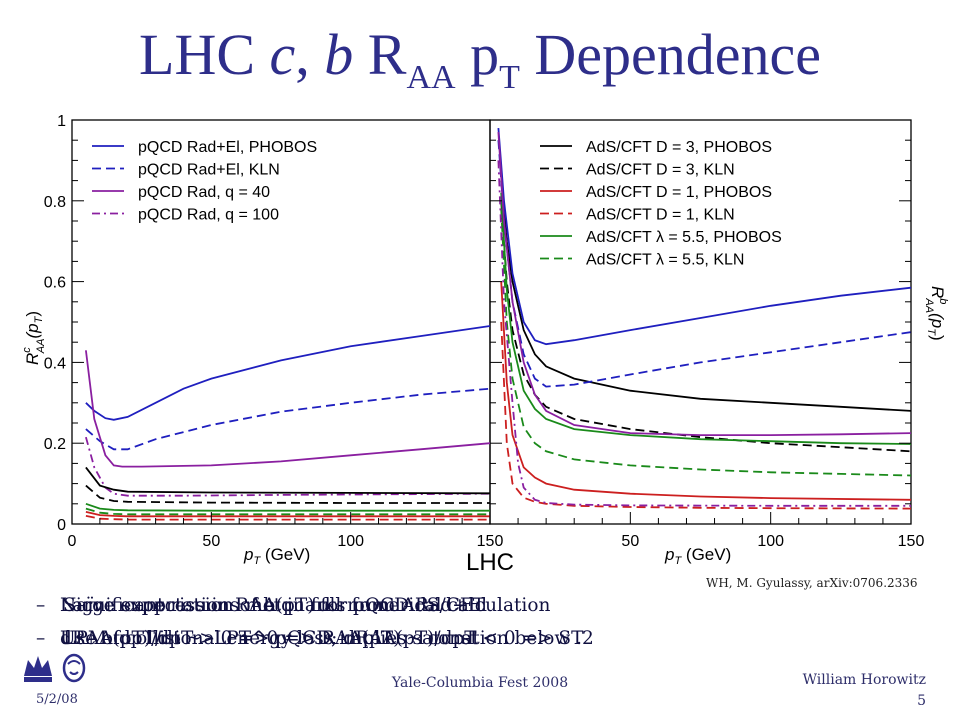  I want to click on page-number: 5, so click(921, 701).